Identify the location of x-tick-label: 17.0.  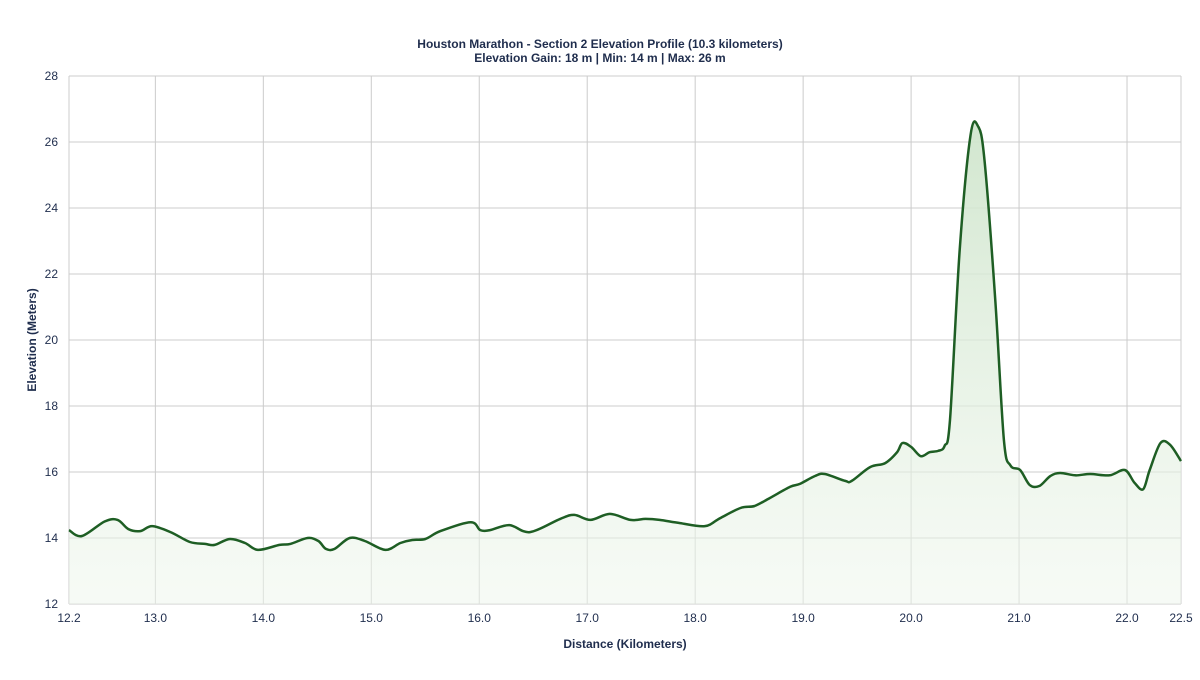
(588, 618).